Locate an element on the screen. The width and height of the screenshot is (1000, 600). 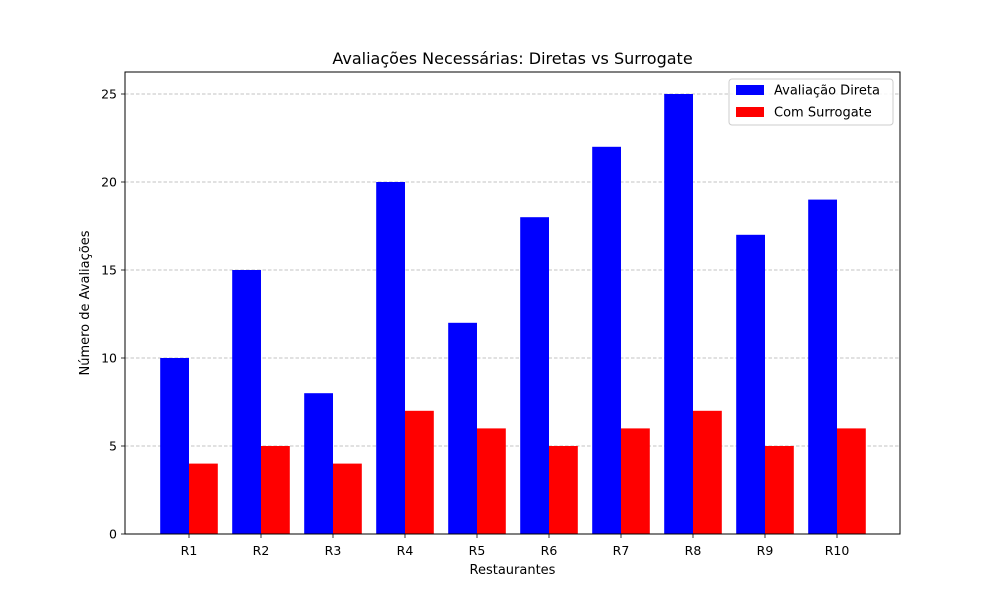
bar-direta-r3 is located at coordinates (318, 463).